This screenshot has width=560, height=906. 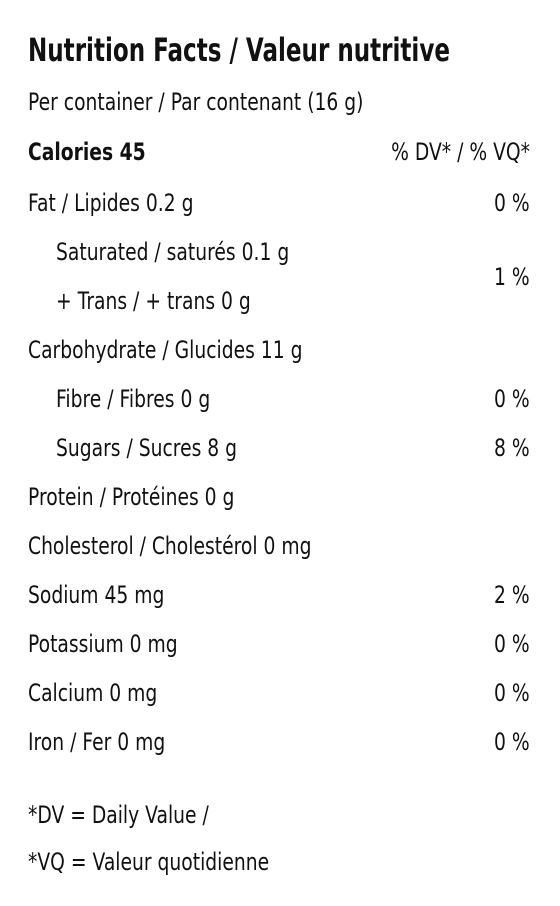 I want to click on sub-nutrient-label: Sugars / Sucres 8 g, so click(x=147, y=448).